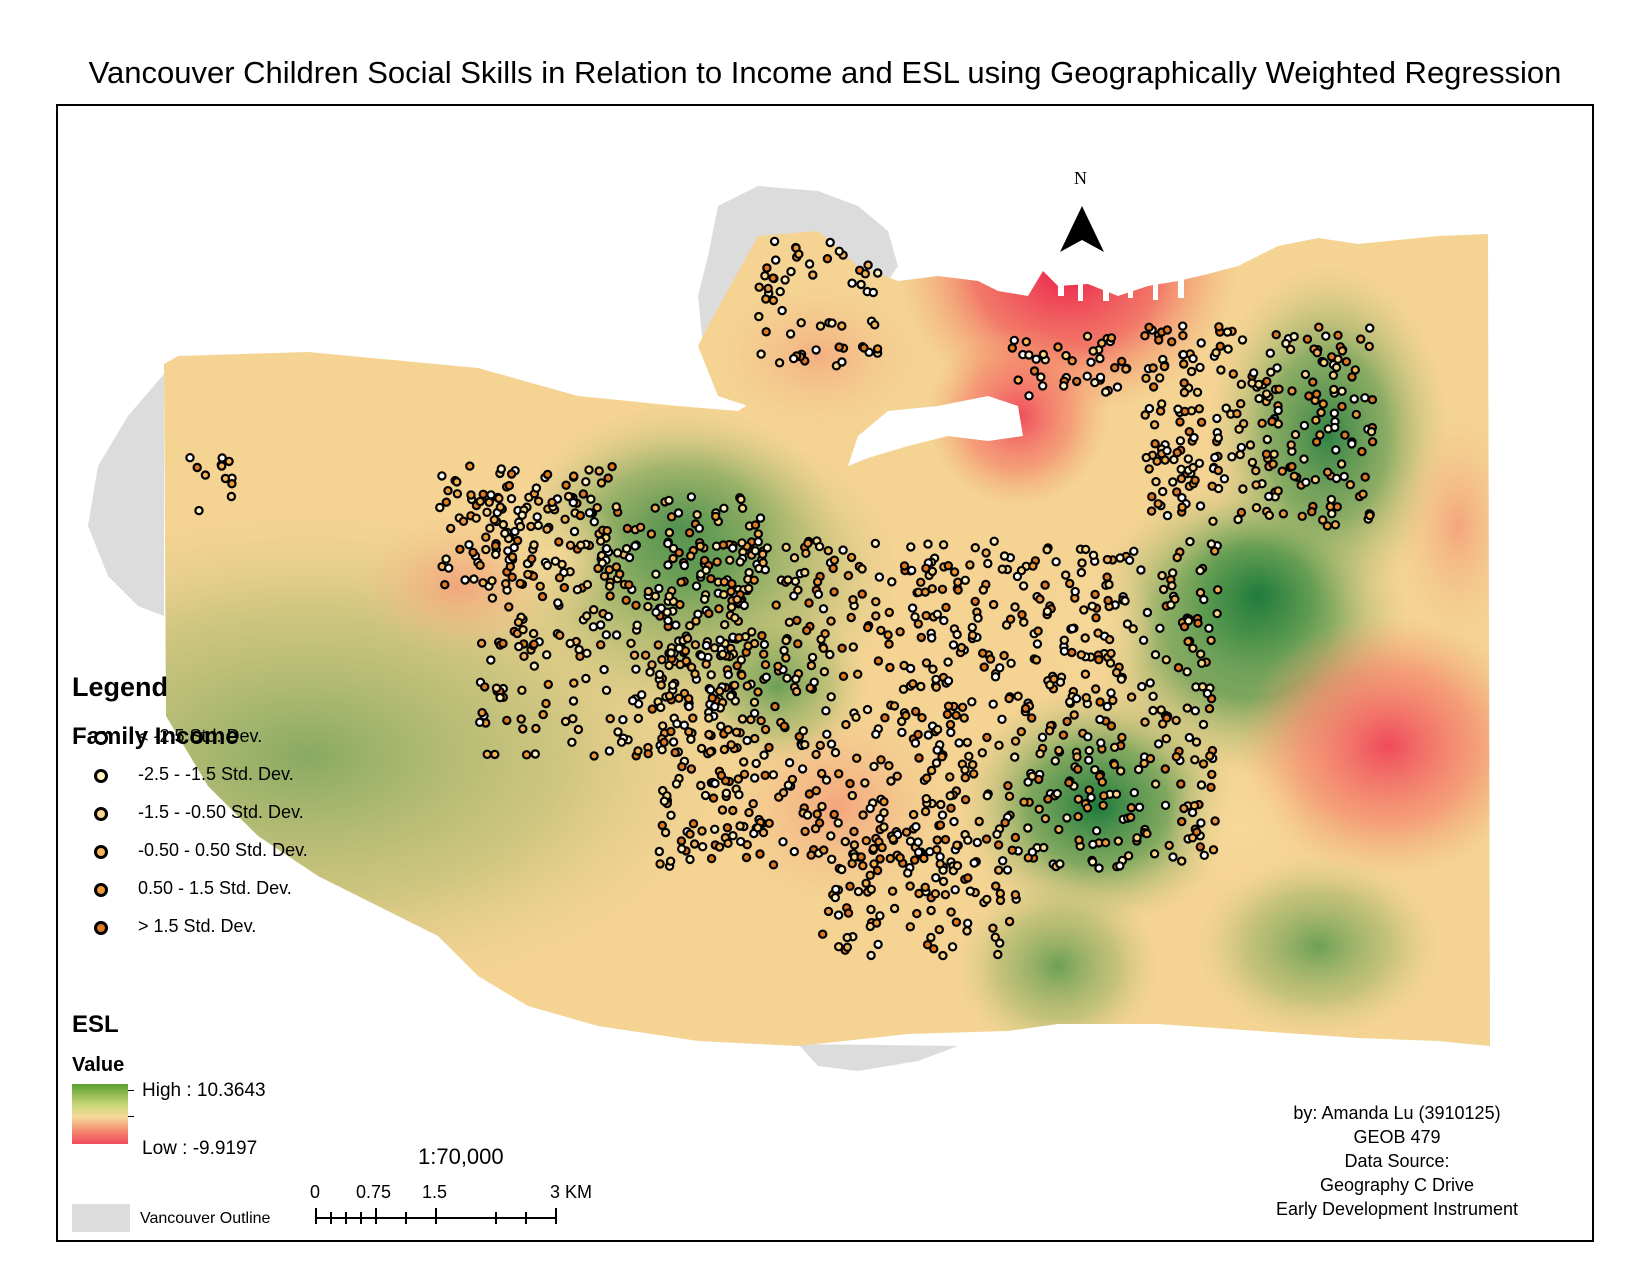  I want to click on scale-label: 0, so click(315, 1192).